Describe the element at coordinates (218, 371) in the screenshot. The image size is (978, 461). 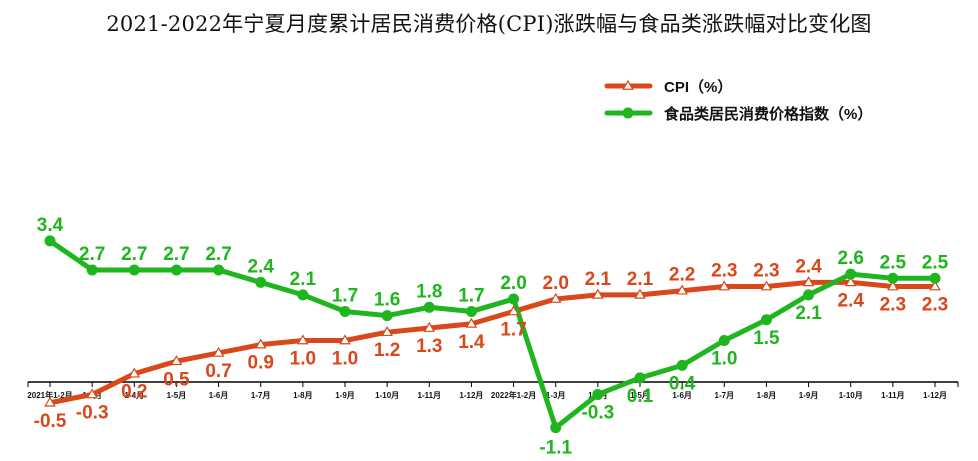
I see `cpi-data-label: 0.7` at that location.